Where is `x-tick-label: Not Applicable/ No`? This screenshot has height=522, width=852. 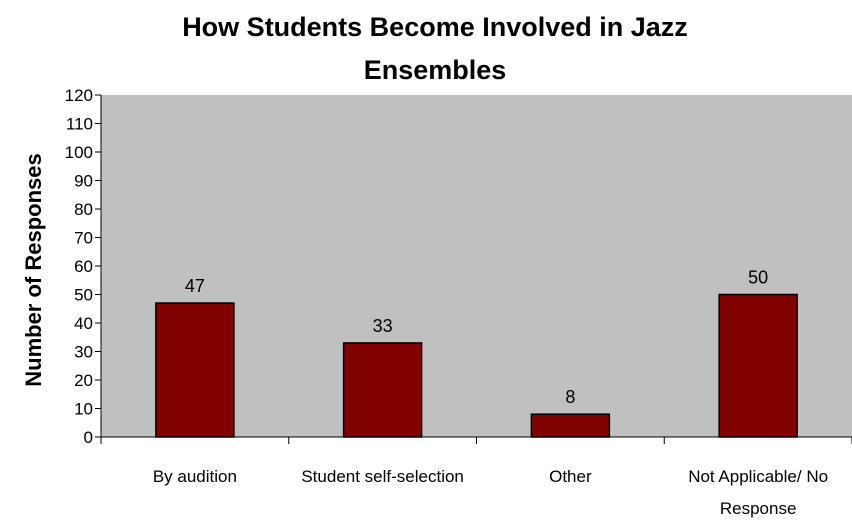 x-tick-label: Not Applicable/ No is located at coordinates (758, 476).